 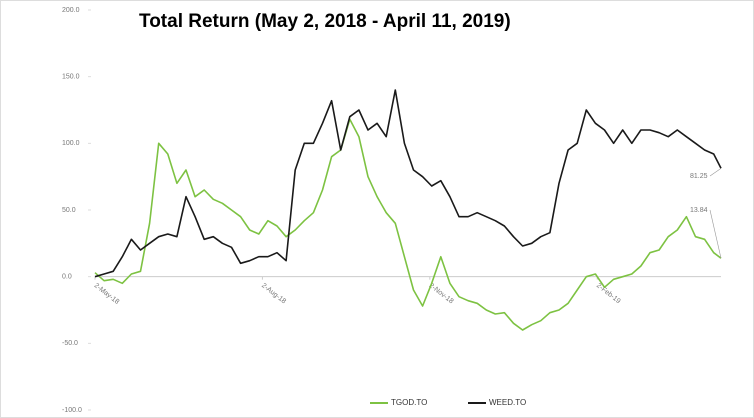 I want to click on y-tick-label: 0.0, so click(x=67, y=277).